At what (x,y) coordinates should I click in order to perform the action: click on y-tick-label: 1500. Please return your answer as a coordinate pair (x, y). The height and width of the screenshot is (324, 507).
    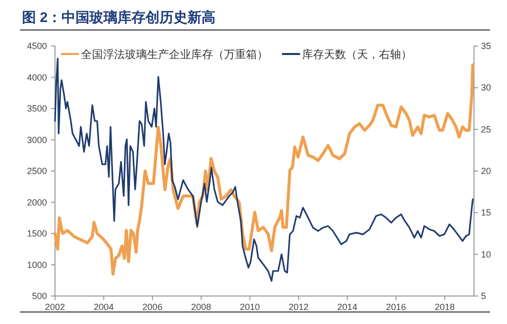
    Looking at the image, I should click on (36, 233).